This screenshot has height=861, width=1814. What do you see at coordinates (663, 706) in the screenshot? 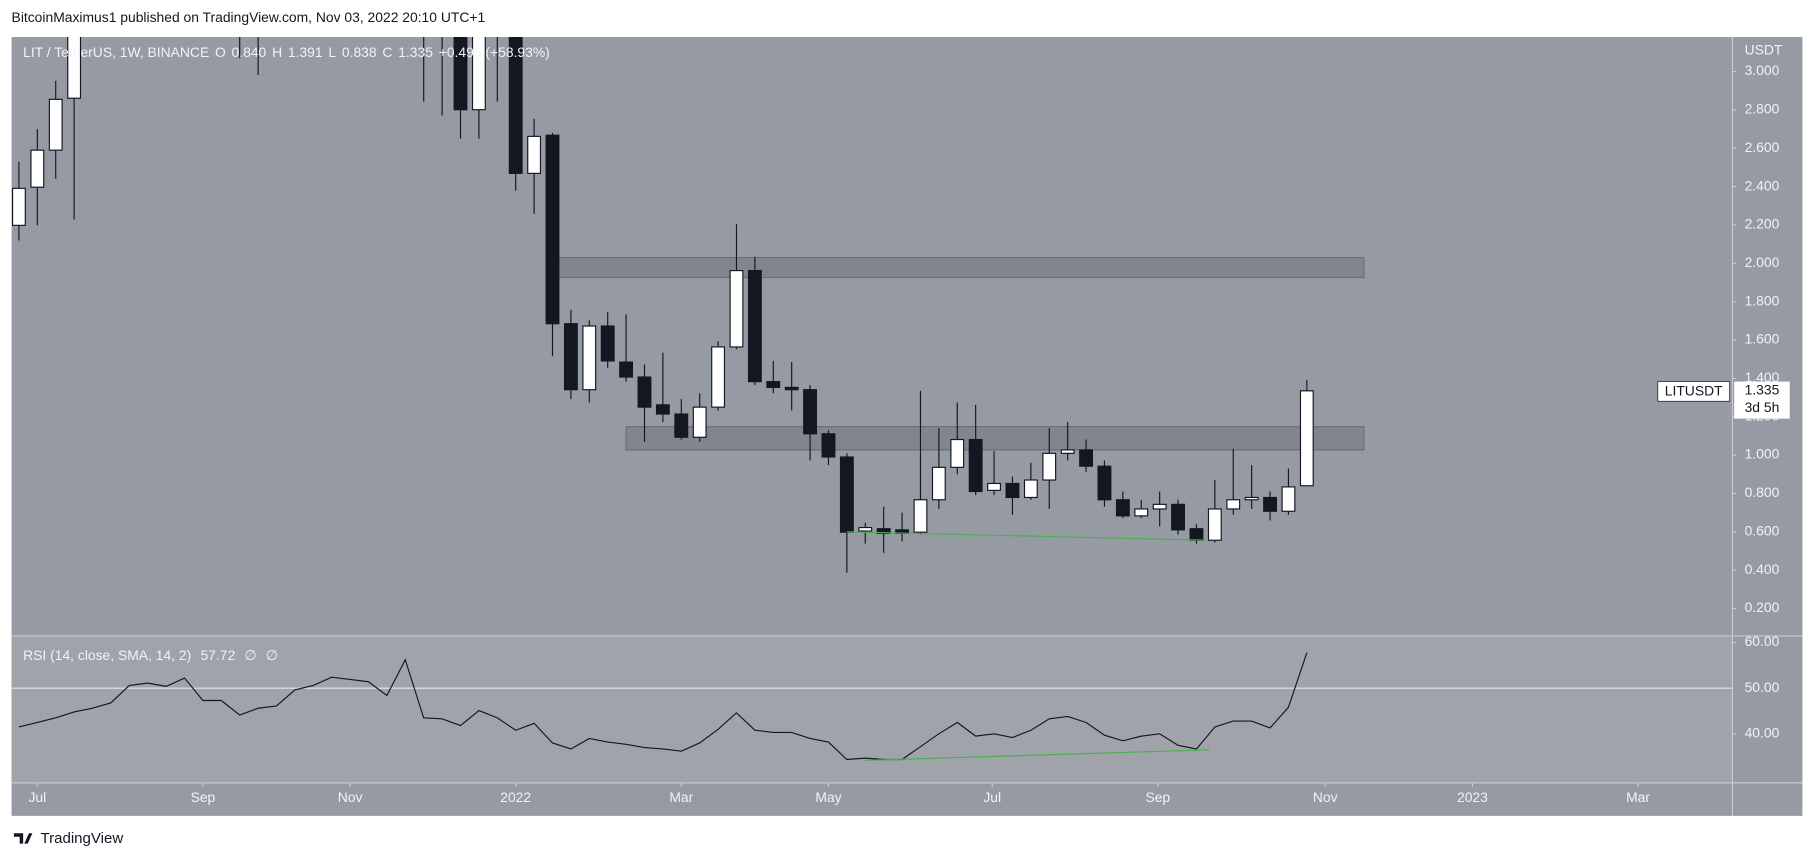
I see `rsi-line` at bounding box center [663, 706].